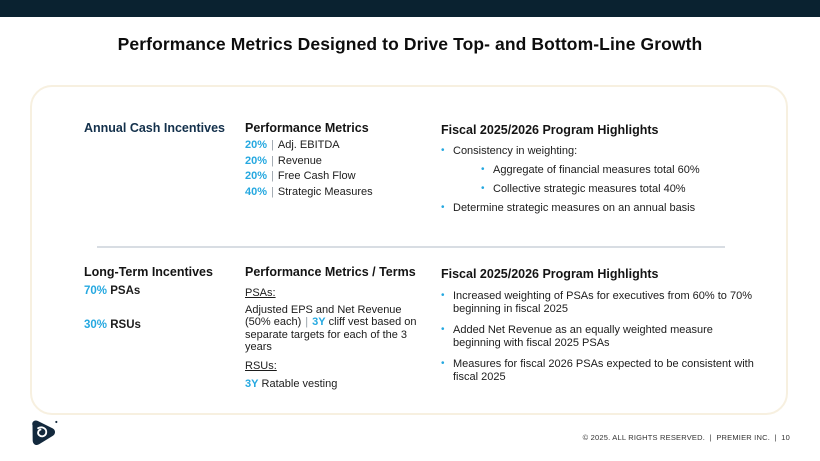  I want to click on metric-strategic-measures: 40% | Strategic Measures, so click(309, 193).